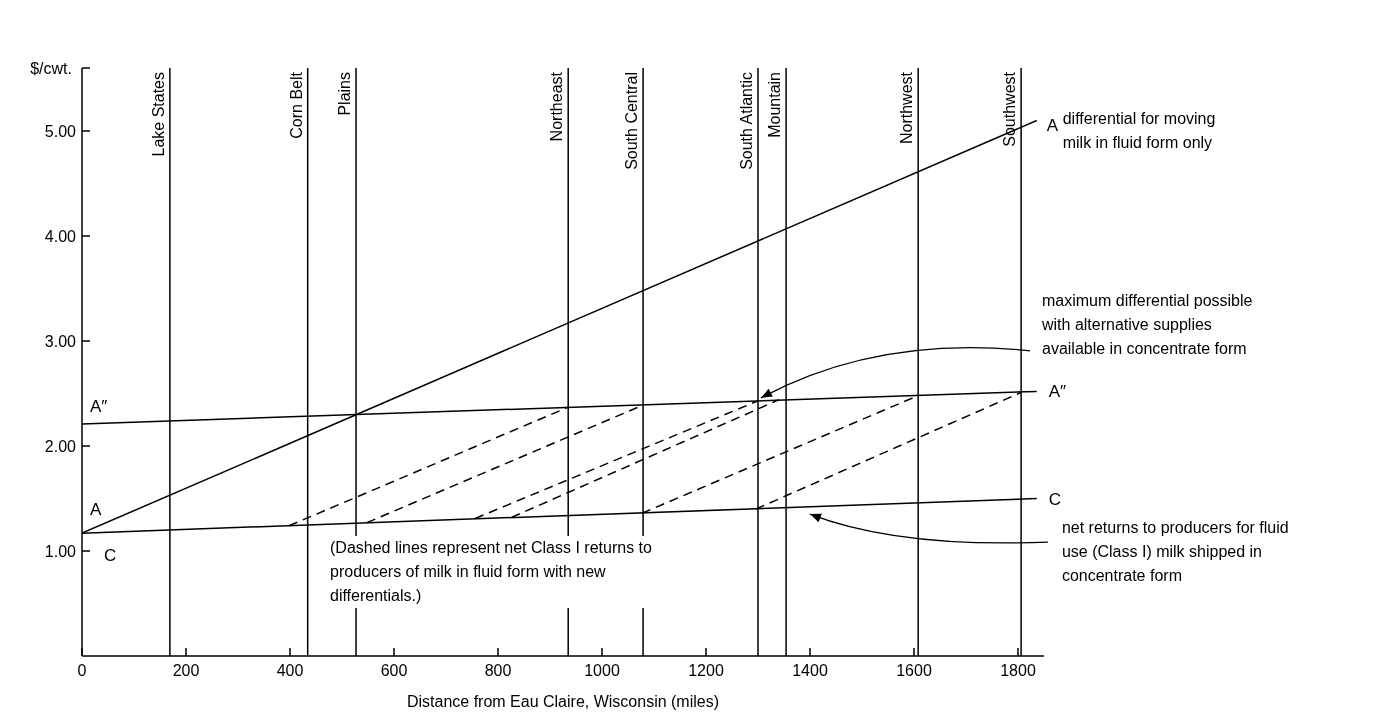  Describe the element at coordinates (60, 341) in the screenshot. I see `y-tick-label: 3.00` at that location.